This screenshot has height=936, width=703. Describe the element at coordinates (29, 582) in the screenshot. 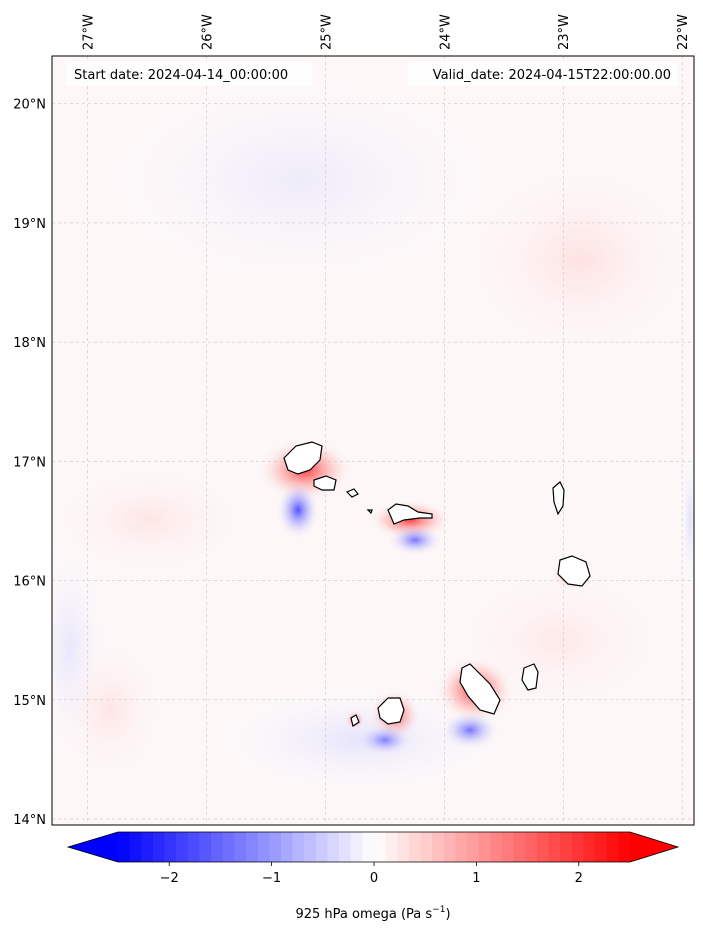

I see `lat-tick-label: 16°N` at that location.